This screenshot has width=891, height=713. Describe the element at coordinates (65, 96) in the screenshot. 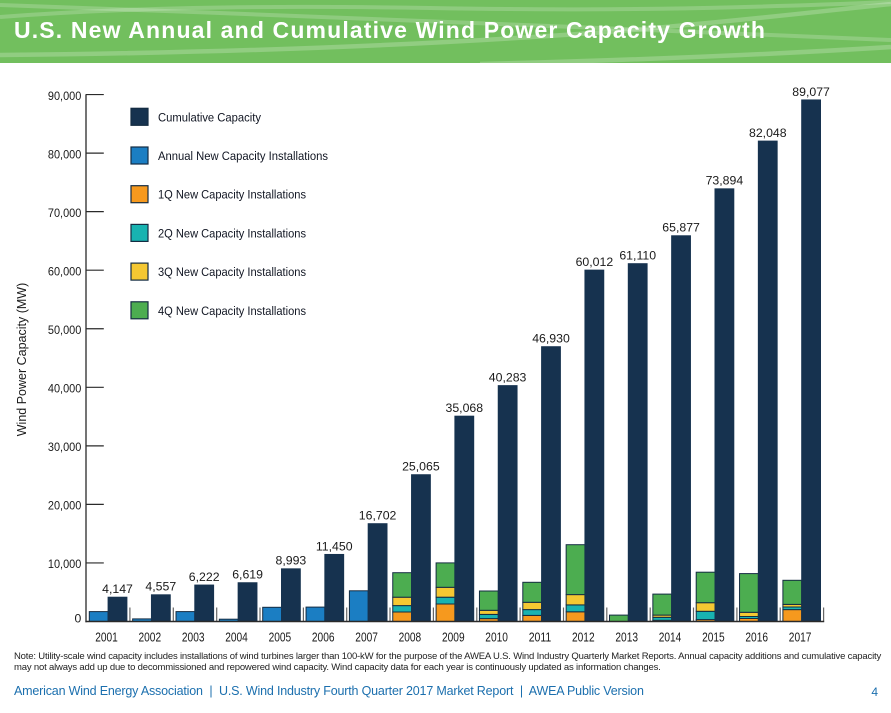

I see `svg-text: 90,000` at that location.